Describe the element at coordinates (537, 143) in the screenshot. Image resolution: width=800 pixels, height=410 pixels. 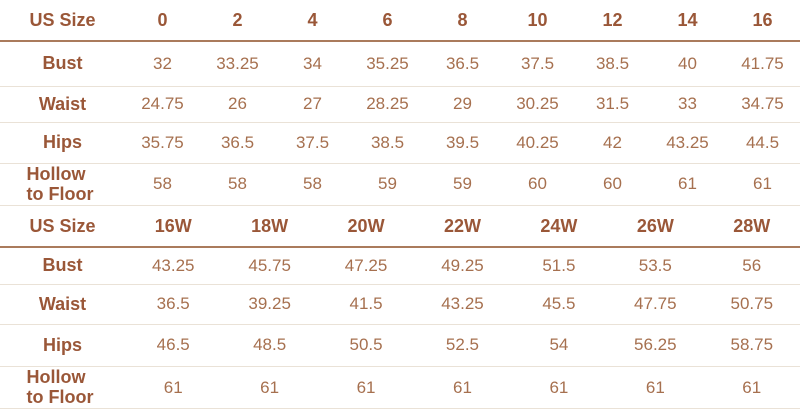
I see `measurement-value: 40.25` at that location.